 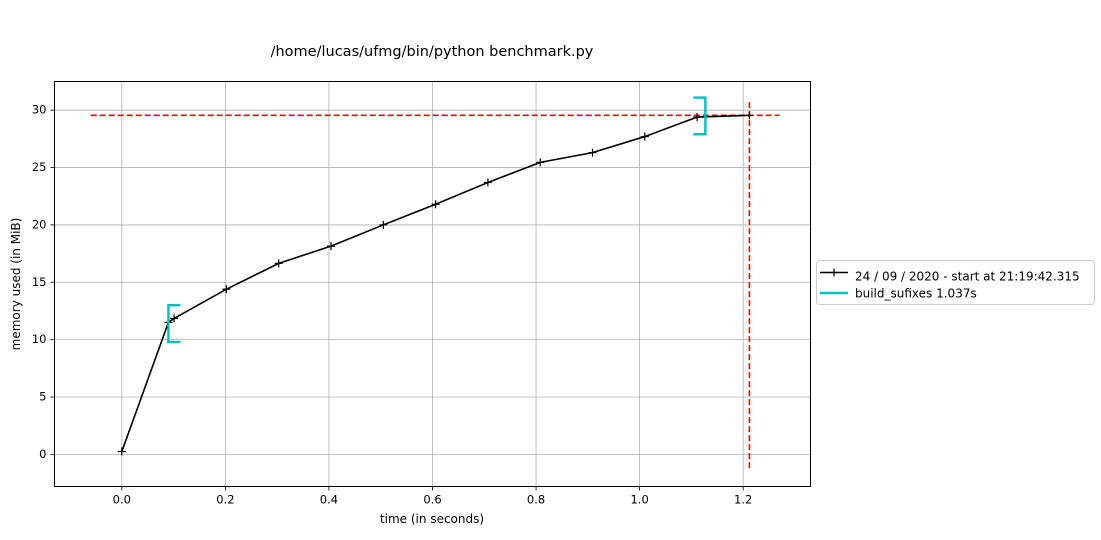 I want to click on y-tick-label: 5, so click(x=42, y=397).